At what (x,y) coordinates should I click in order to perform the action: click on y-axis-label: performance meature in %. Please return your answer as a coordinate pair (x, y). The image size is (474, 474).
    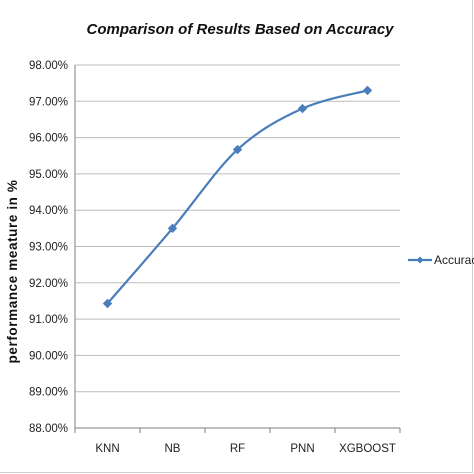
    Looking at the image, I should click on (12, 272).